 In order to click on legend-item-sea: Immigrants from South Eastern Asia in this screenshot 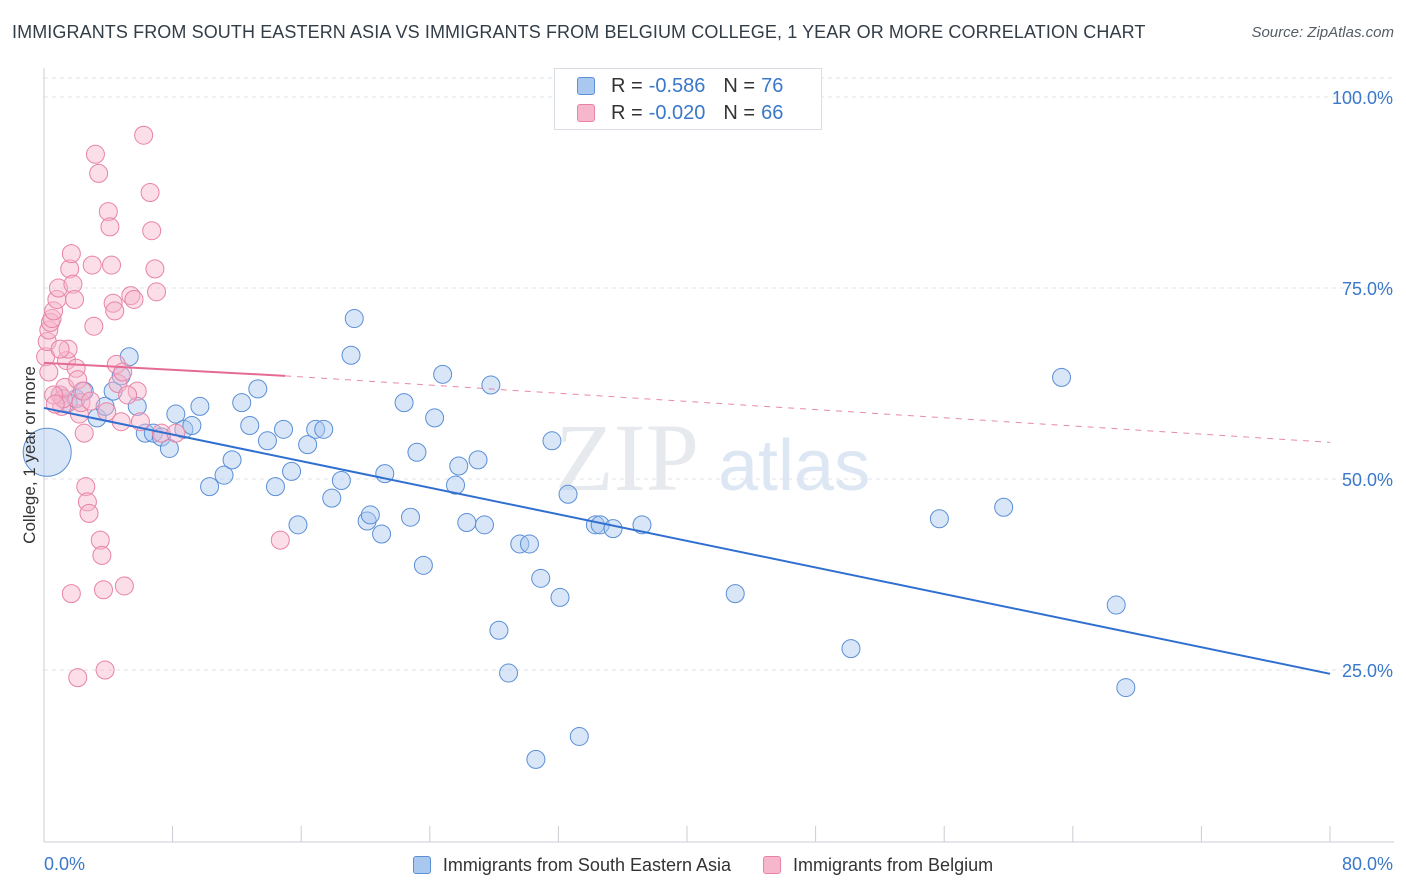, I will do `click(572, 865)`.